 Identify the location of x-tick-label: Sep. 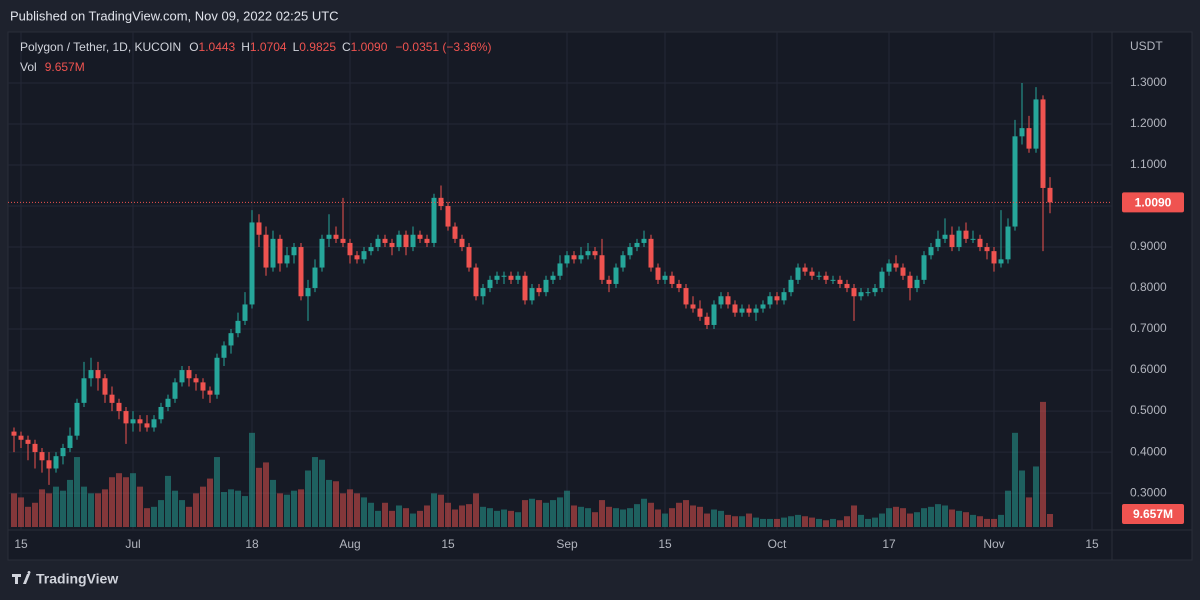
(567, 544).